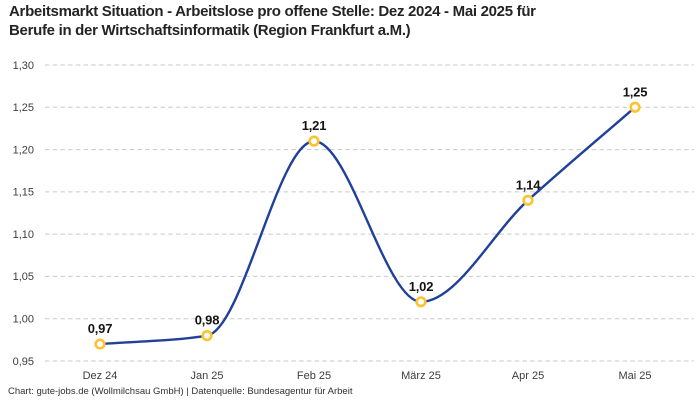  What do you see at coordinates (23, 108) in the screenshot?
I see `y-tick-label: 1,25` at bounding box center [23, 108].